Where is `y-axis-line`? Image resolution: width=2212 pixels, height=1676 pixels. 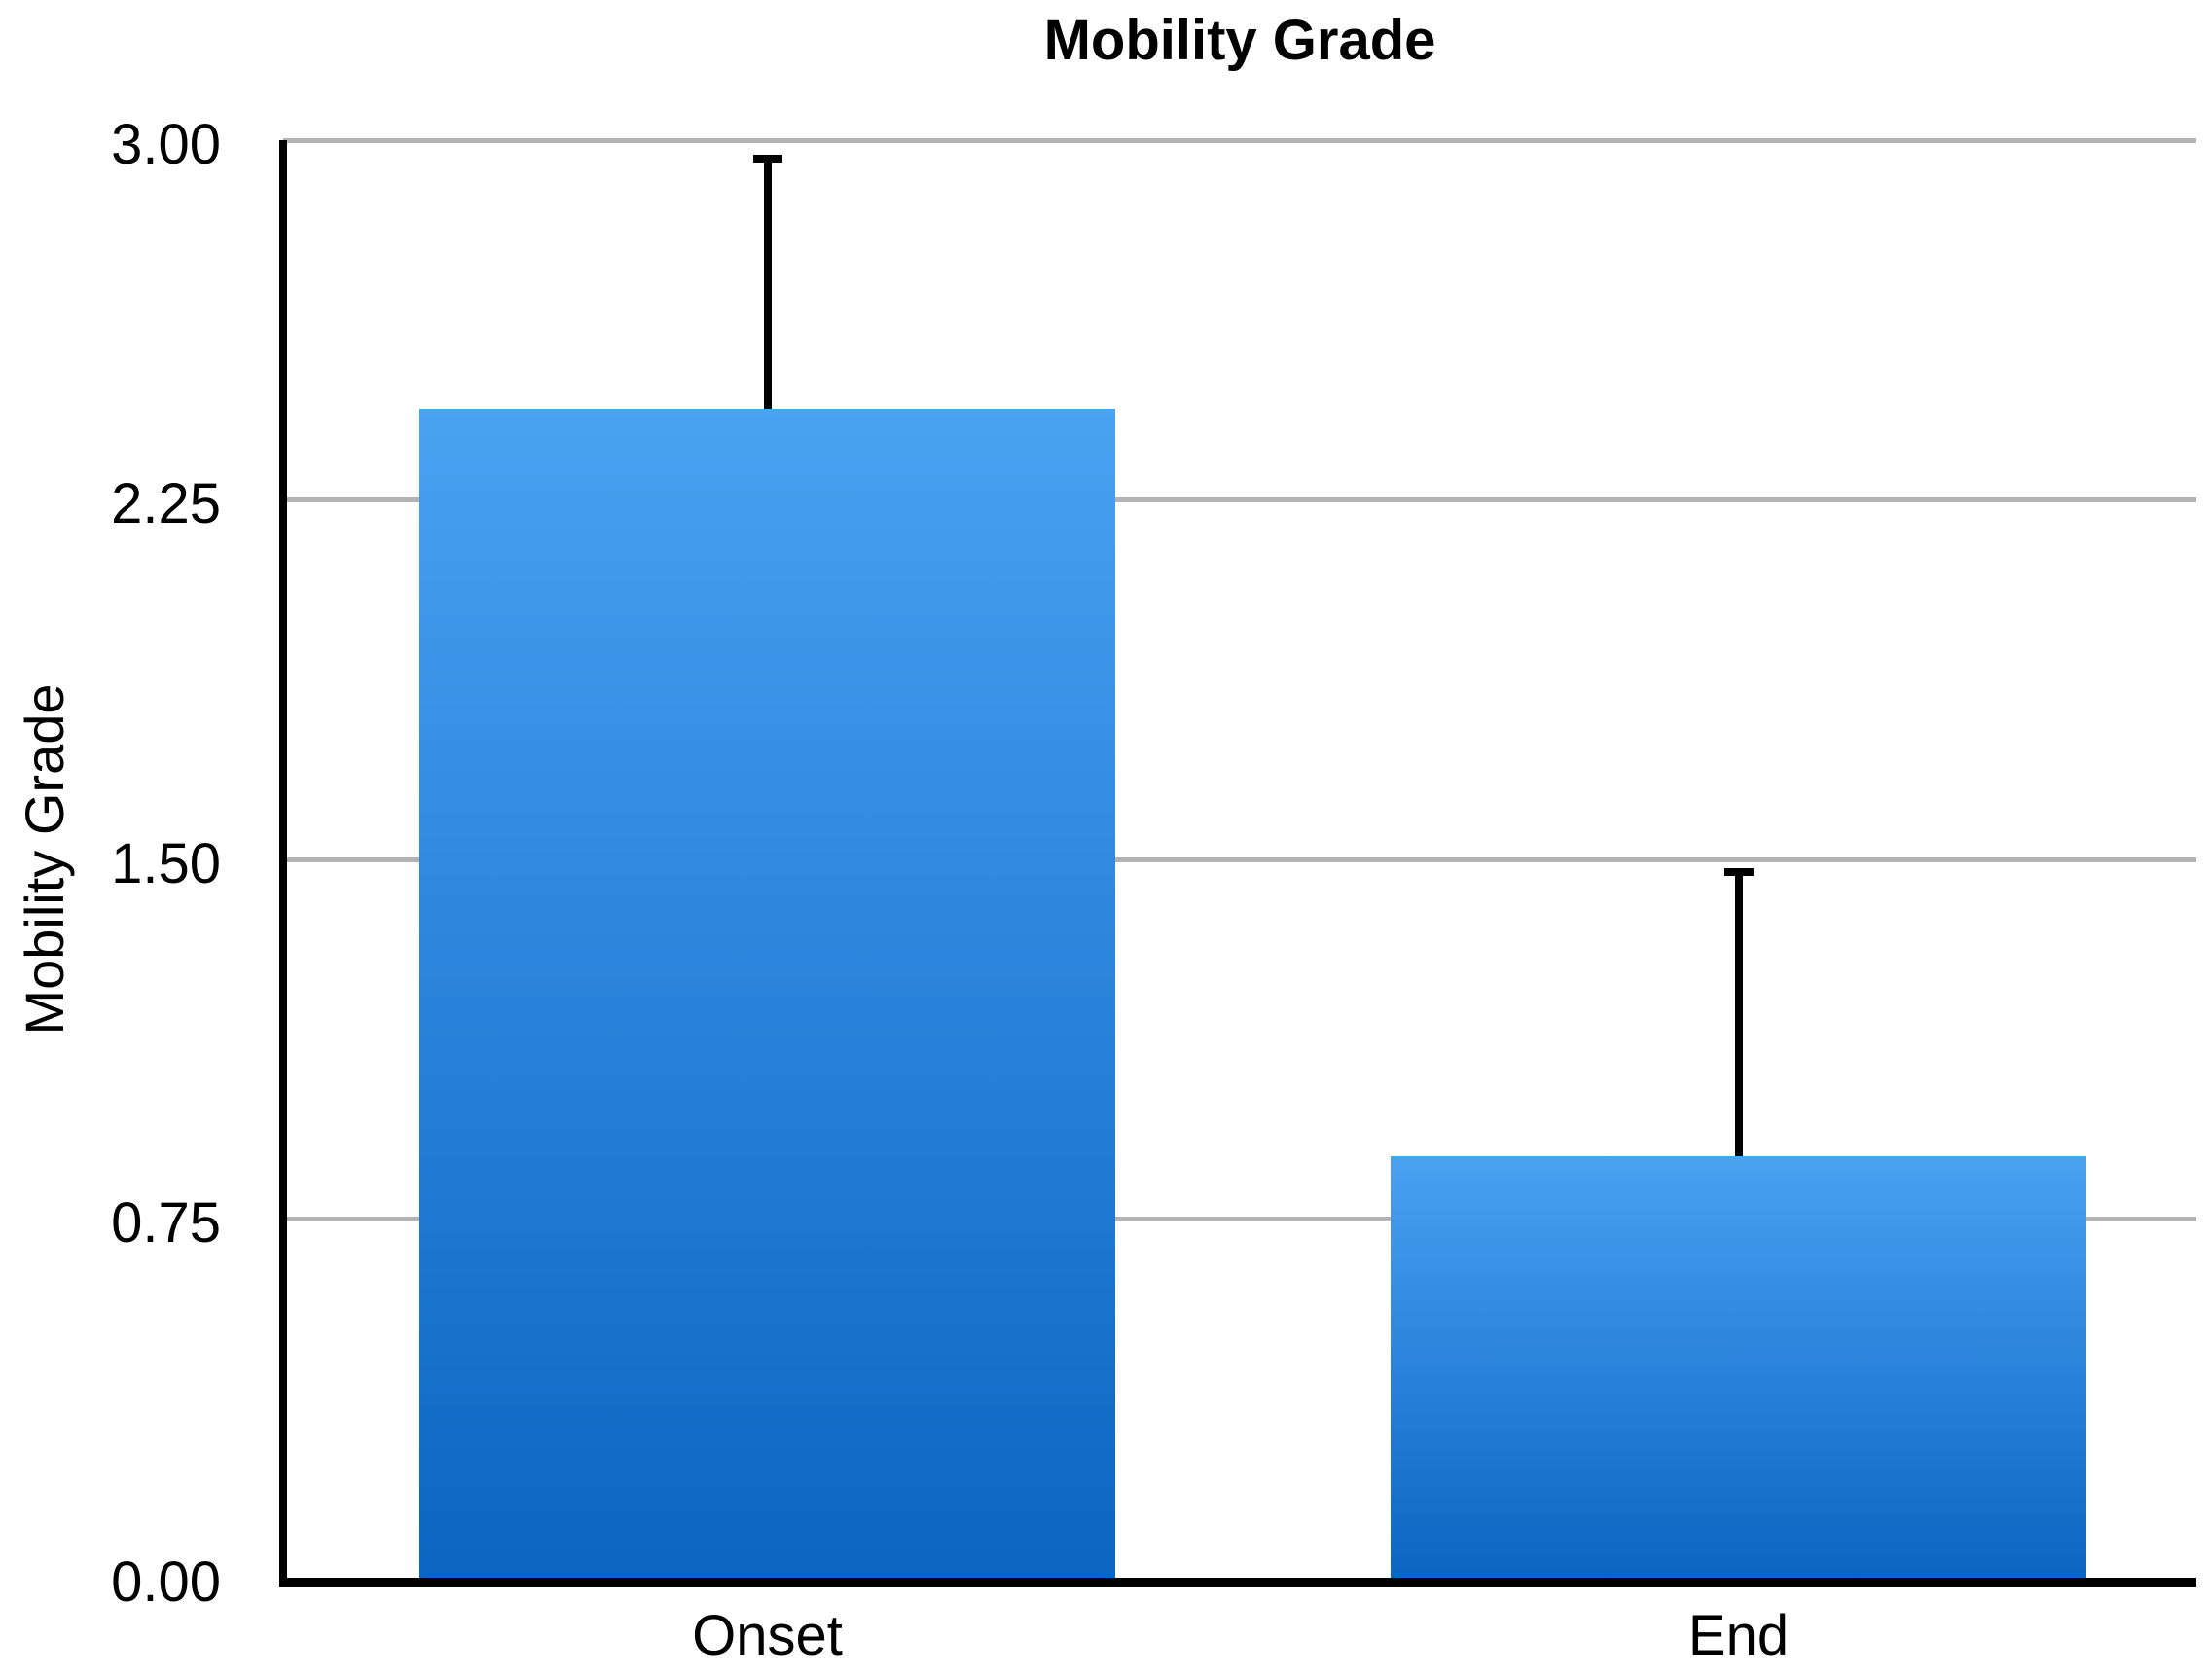 y-axis-line is located at coordinates (283, 863).